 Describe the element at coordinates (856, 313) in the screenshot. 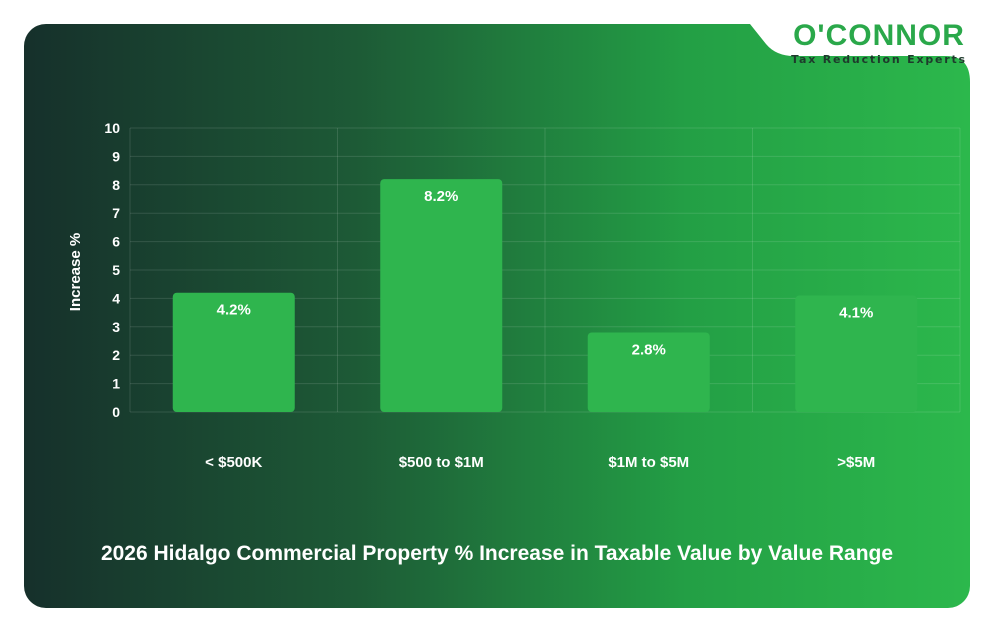

I see `bar-value-label: 4.1%` at that location.